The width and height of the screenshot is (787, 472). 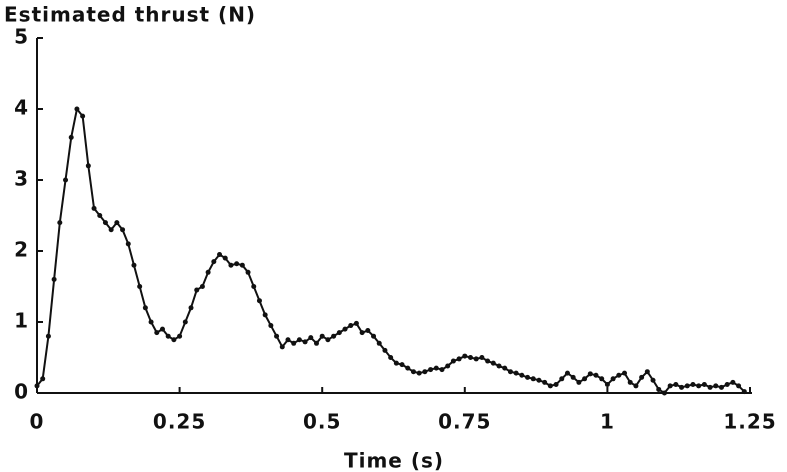 I want to click on x-axis-title: Time (s), so click(x=394, y=460).